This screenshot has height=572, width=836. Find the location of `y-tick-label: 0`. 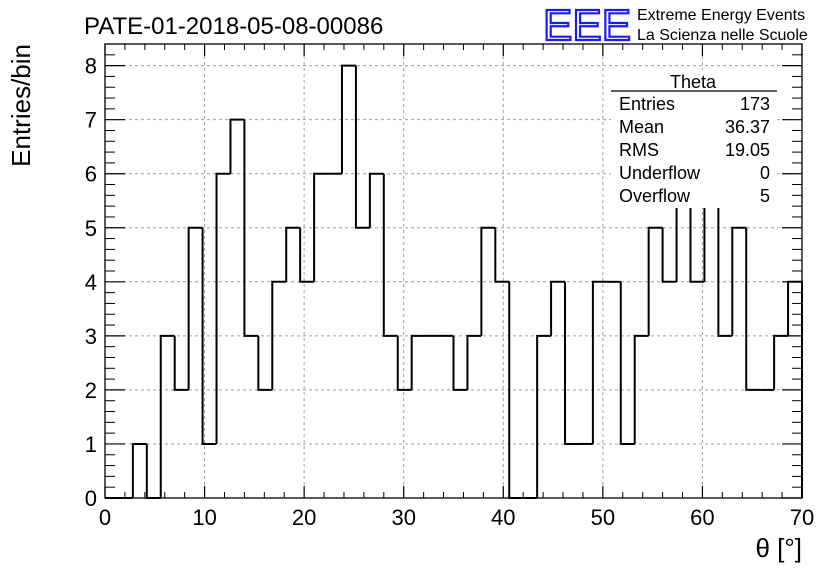

y-tick-label: 0 is located at coordinates (91, 498).